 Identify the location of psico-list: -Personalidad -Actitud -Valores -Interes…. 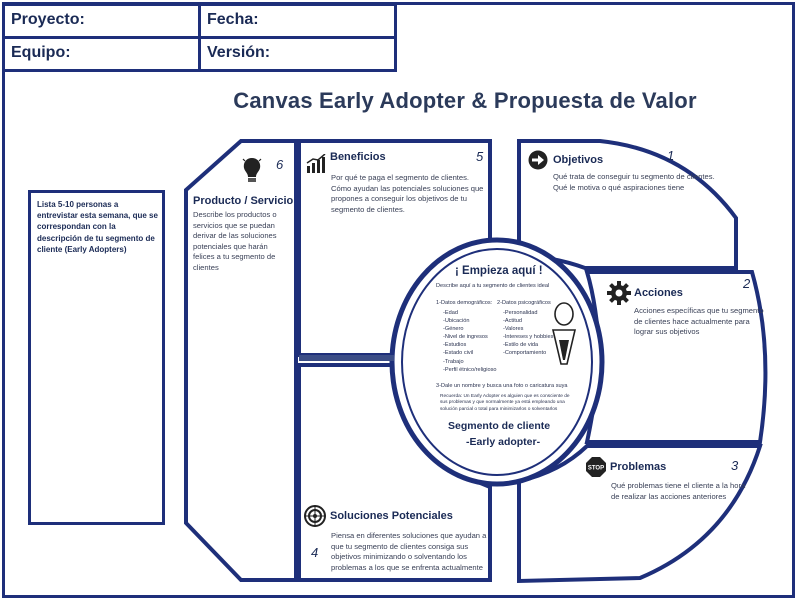
(528, 333).